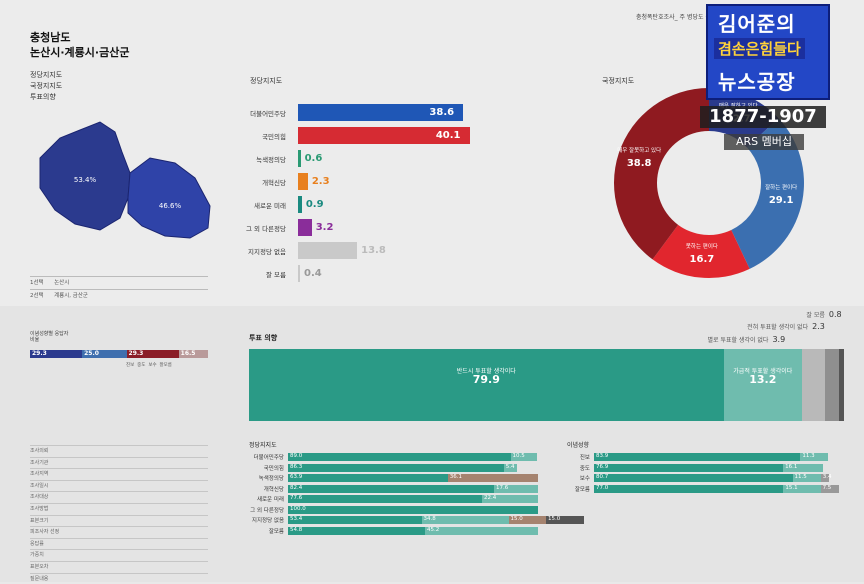 The height and width of the screenshot is (584, 864). What do you see at coordinates (702, 246) in the screenshot?
I see `donut-label: 못하는 편이다` at bounding box center [702, 246].